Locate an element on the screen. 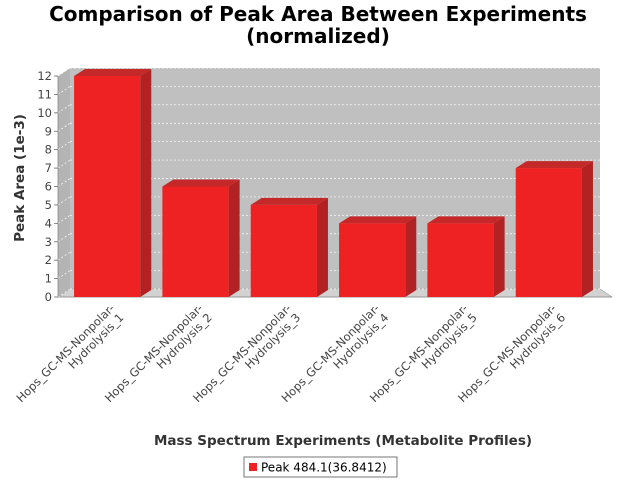 The height and width of the screenshot is (480, 640). y-tick-label: 6 is located at coordinates (48, 187).